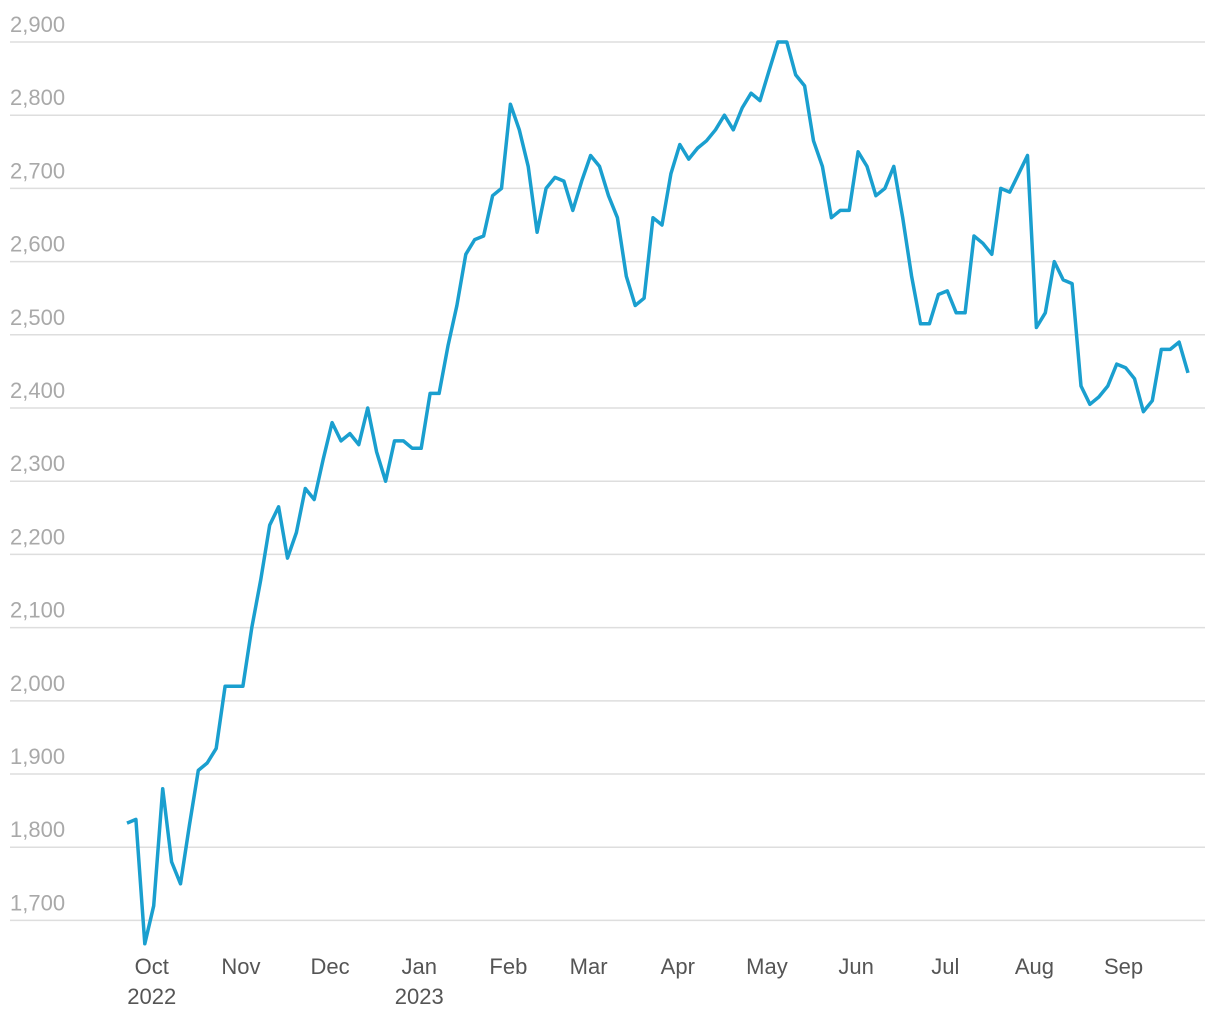 The height and width of the screenshot is (1025, 1220). I want to click on y-tick-label: 2,600, so click(37, 244).